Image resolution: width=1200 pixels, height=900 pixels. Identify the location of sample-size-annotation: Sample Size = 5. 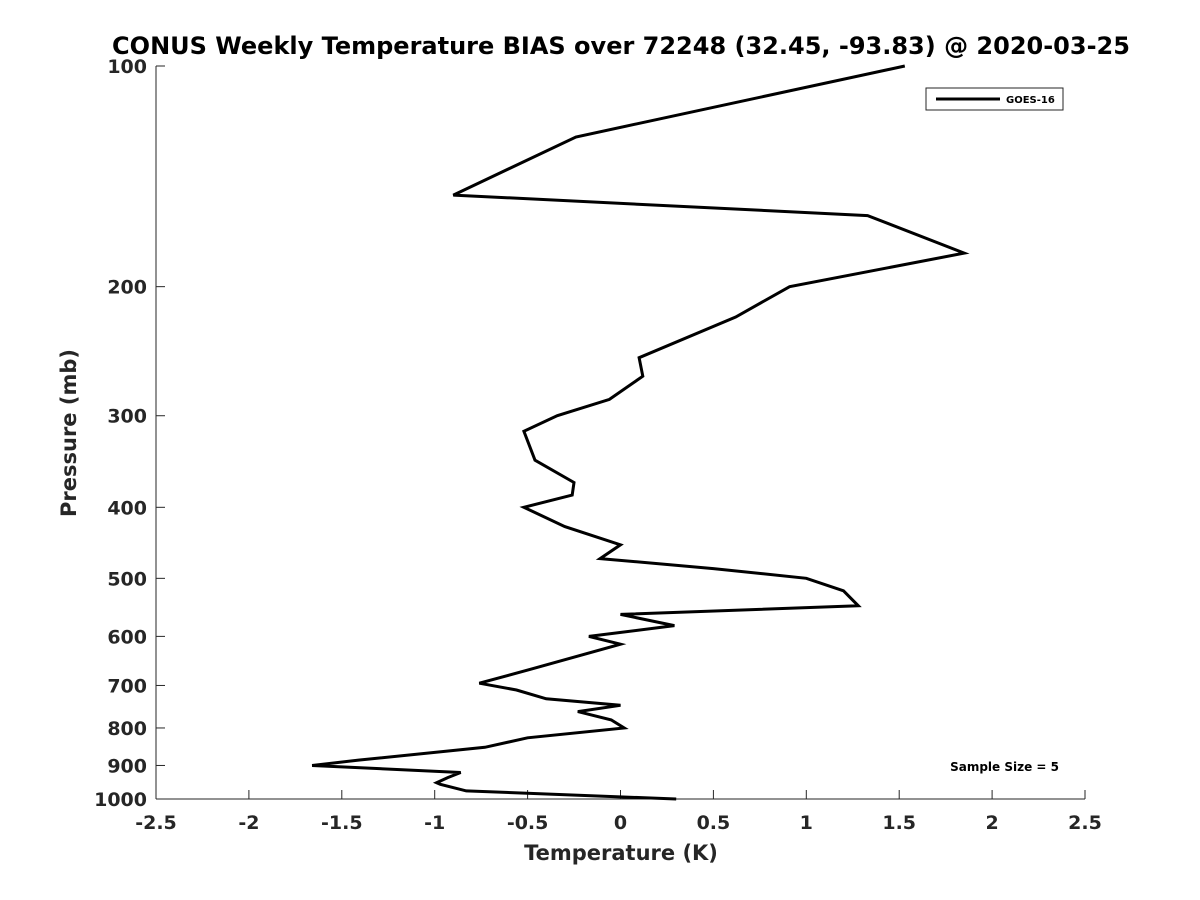
(1004, 767).